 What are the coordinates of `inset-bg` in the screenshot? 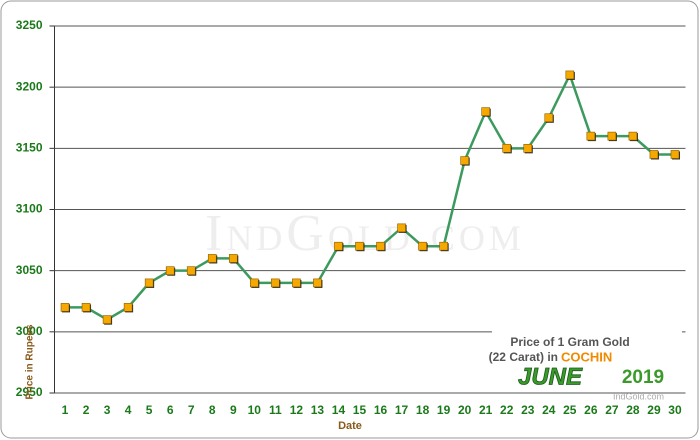 It's located at (587, 361).